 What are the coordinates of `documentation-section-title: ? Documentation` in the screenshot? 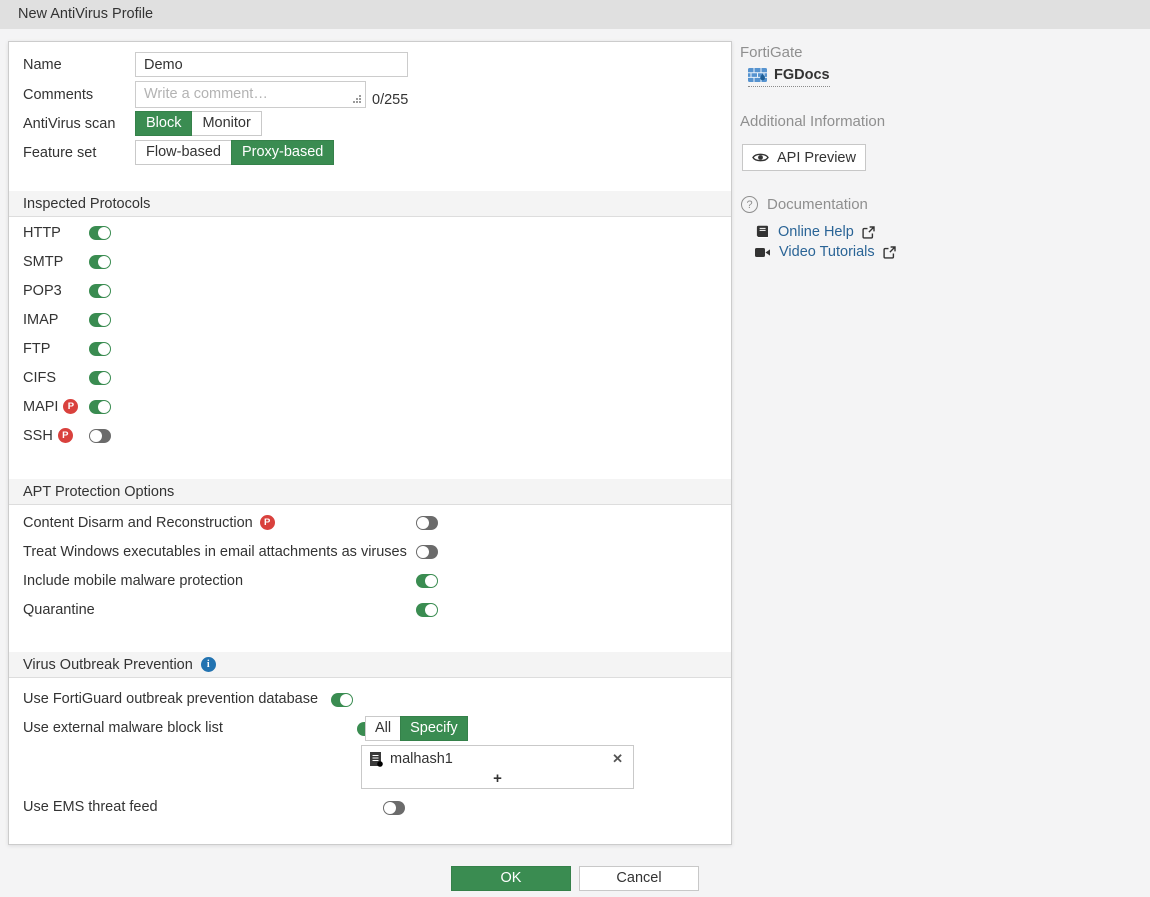 It's located at (804, 204).